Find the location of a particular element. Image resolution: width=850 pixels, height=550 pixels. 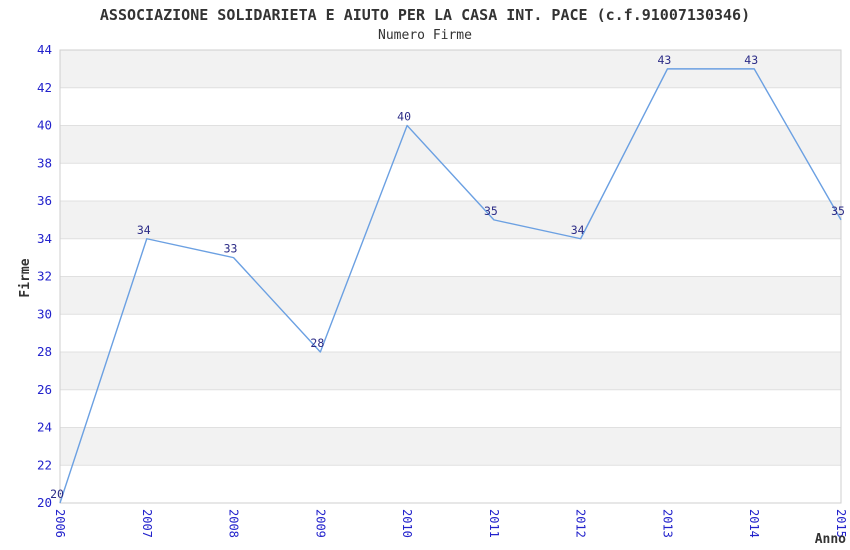

y-tick-label: 42 is located at coordinates (44, 87).